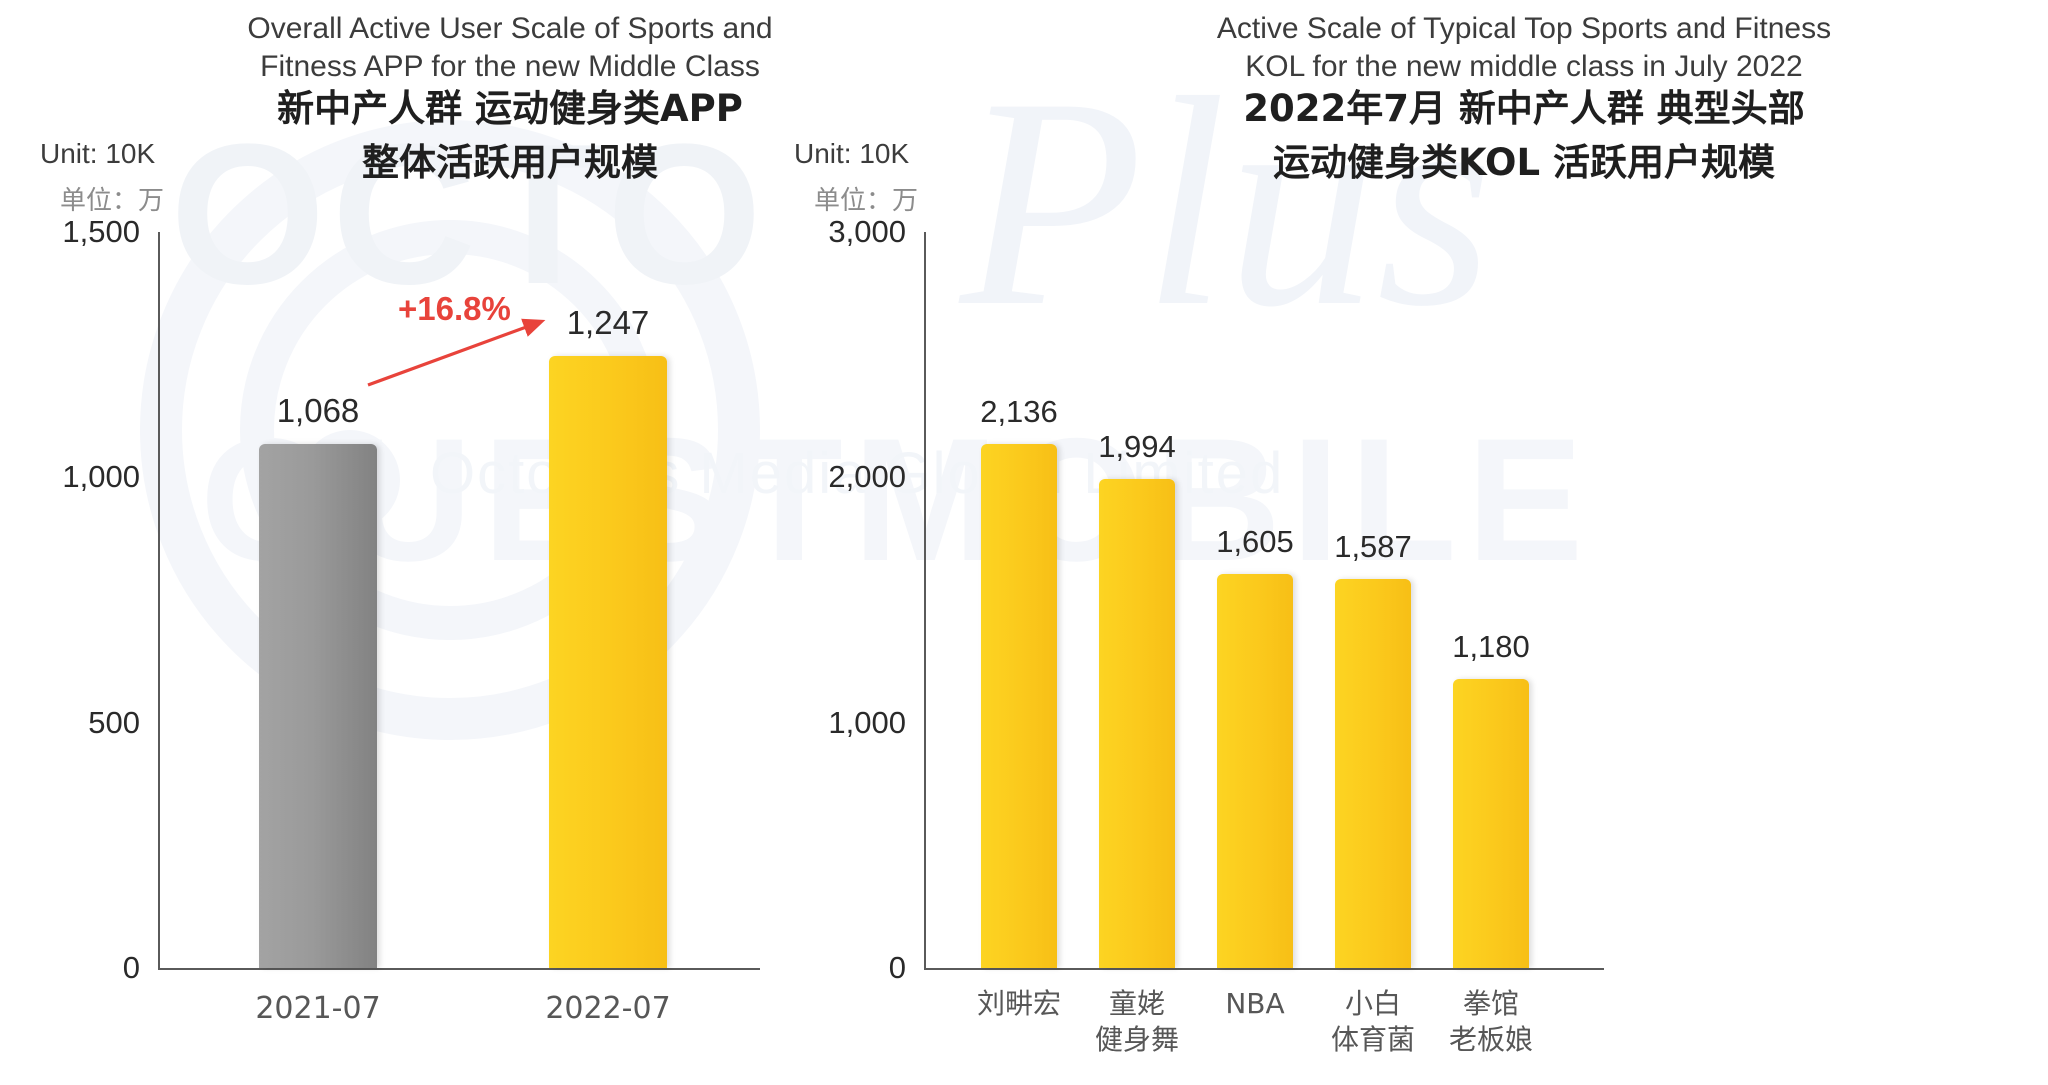  What do you see at coordinates (1264, 969) in the screenshot?
I see `right-x-axis` at bounding box center [1264, 969].